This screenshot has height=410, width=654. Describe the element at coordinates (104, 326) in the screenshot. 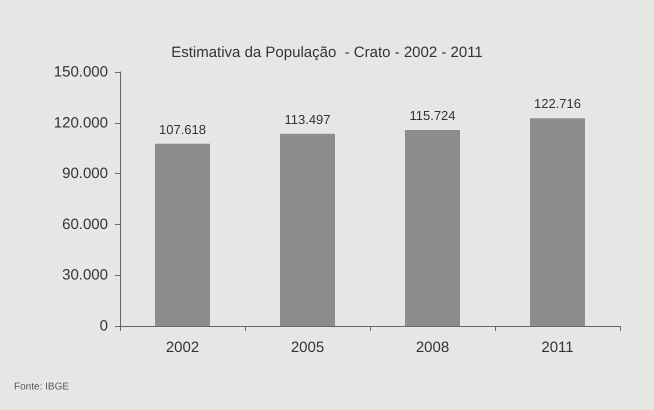

I see `y-tick-label: 0` at that location.